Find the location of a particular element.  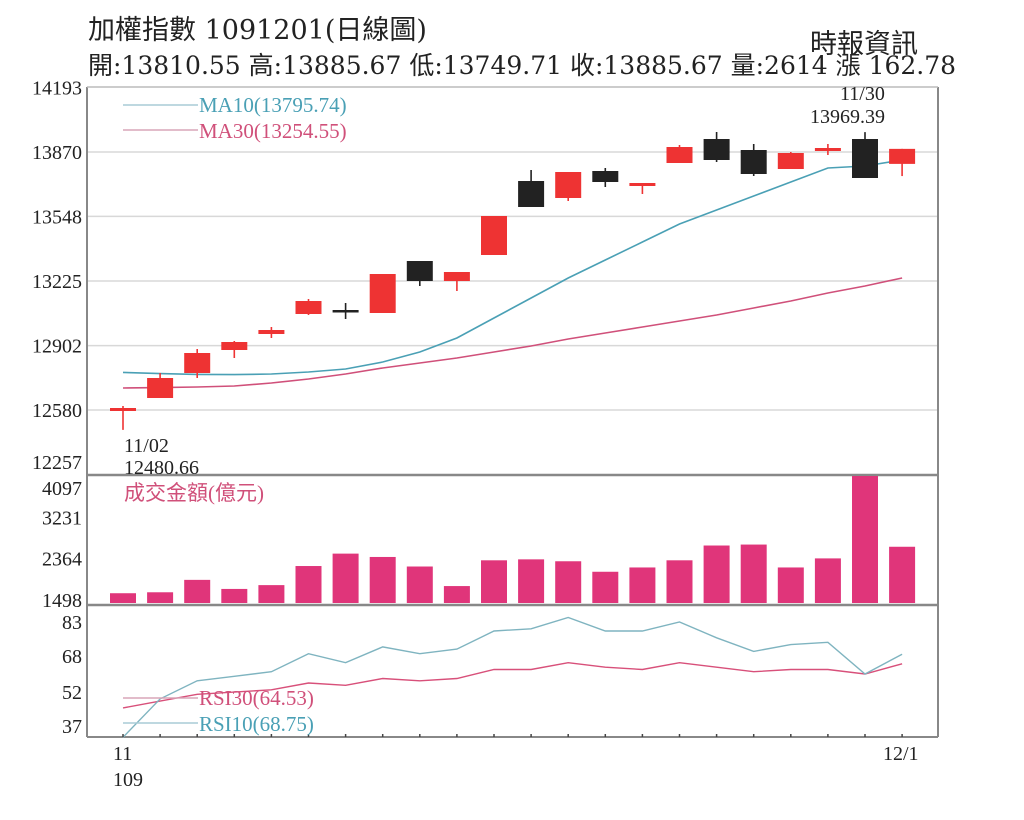

volume-tick-label: 4097 is located at coordinates (62, 489).